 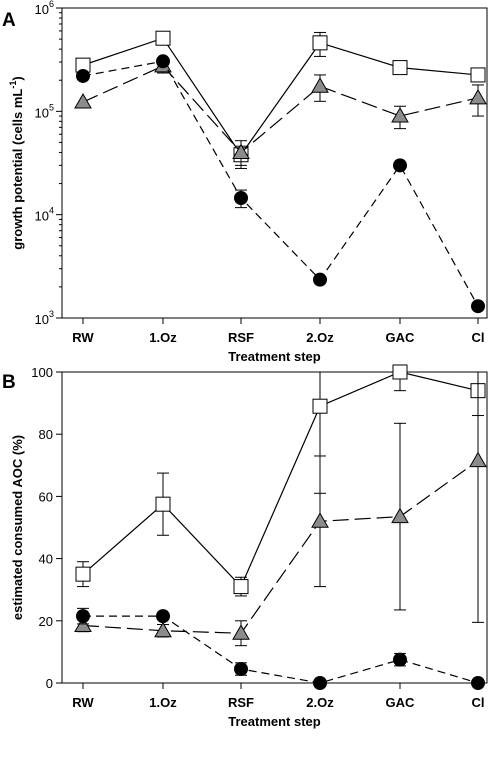 I want to click on y-tick-label: 10⁵, so click(x=44, y=111).